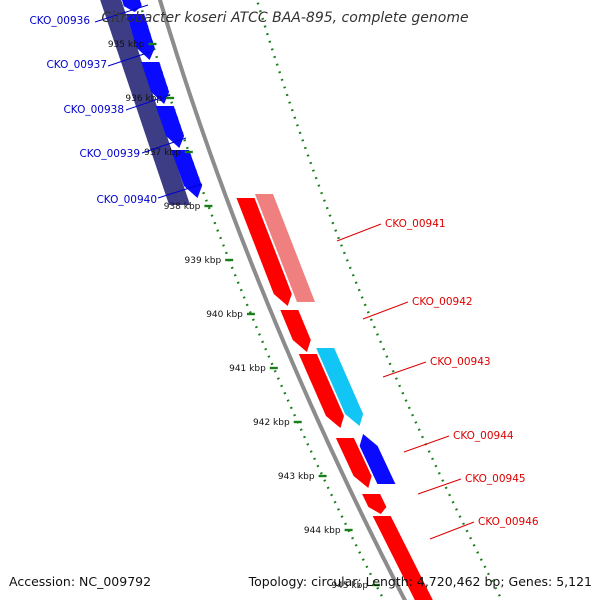 This screenshot has height=600, width=600. Describe the element at coordinates (271, 423) in the screenshot. I see `tick-label: 942 kbp` at that location.